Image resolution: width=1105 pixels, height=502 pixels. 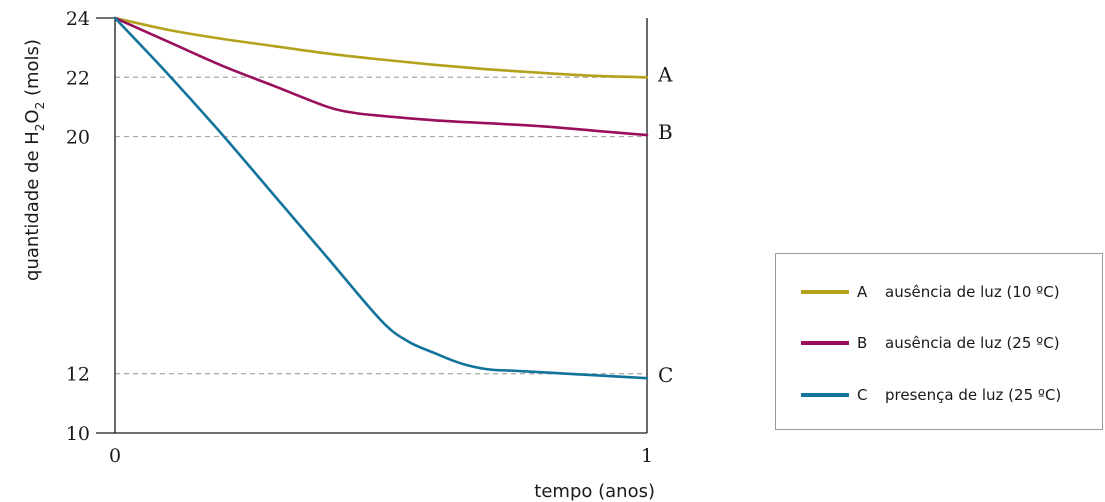 I want to click on legend-swatch-c, so click(x=825, y=395).